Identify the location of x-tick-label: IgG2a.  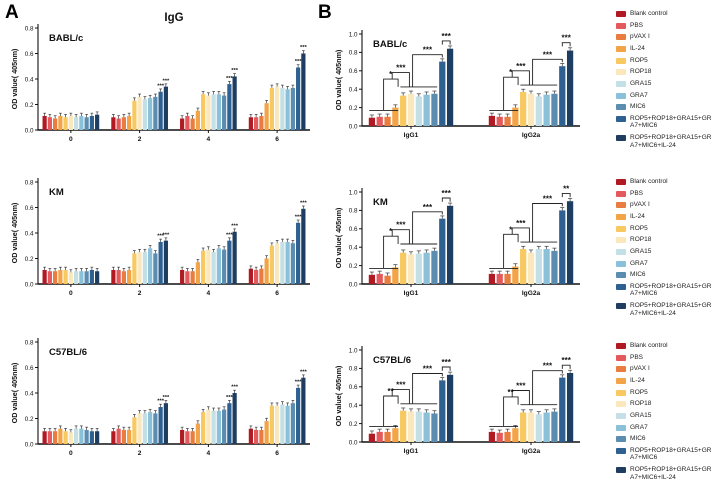
(531, 135).